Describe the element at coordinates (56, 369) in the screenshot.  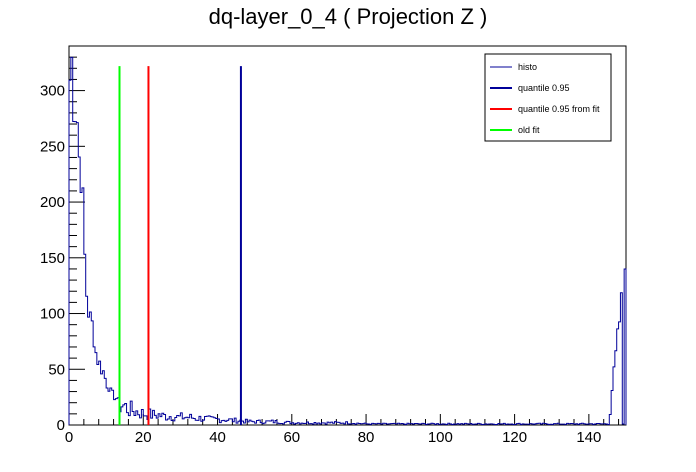
I see `y-tick-label: 50` at that location.